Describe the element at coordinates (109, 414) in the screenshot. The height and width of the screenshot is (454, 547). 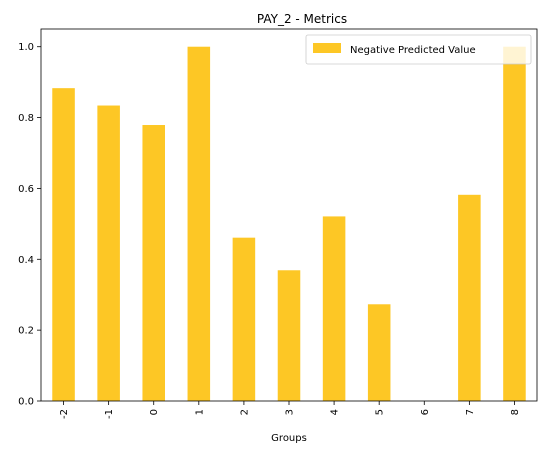
I see `x-tick-label: -1` at that location.